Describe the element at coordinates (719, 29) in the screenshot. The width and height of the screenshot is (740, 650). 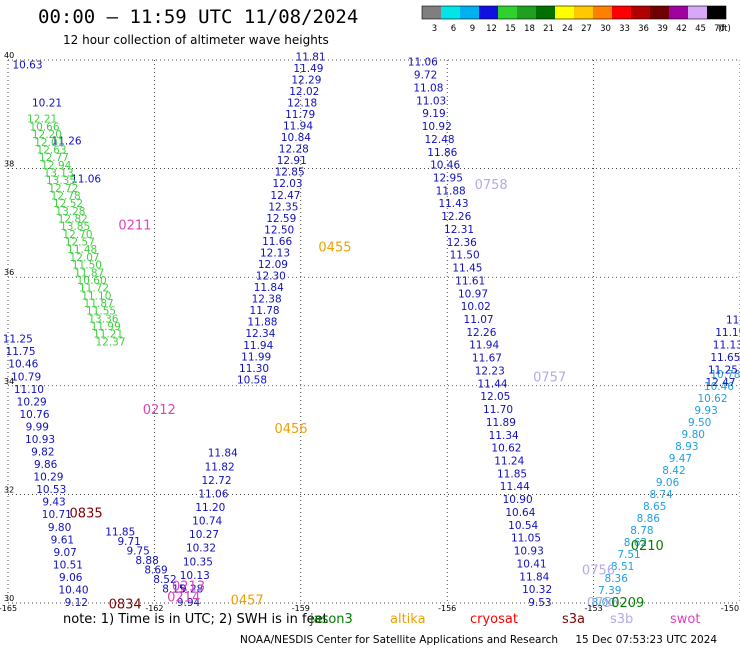
I see `colorbar-tick-label: 70` at that location.